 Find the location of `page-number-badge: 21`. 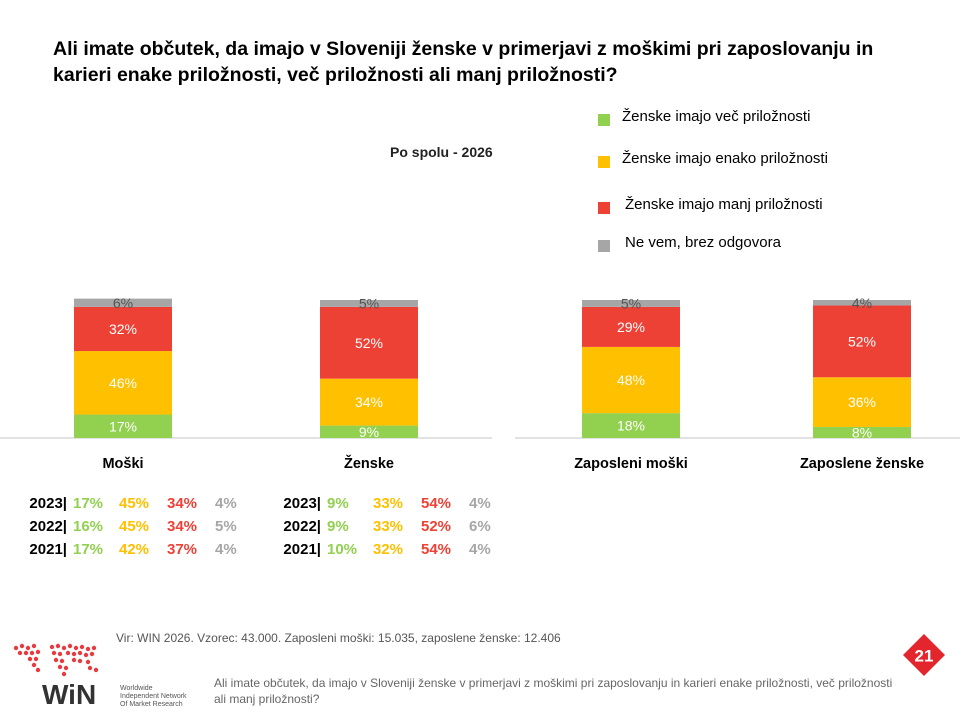

page-number-badge: 21 is located at coordinates (924, 655).